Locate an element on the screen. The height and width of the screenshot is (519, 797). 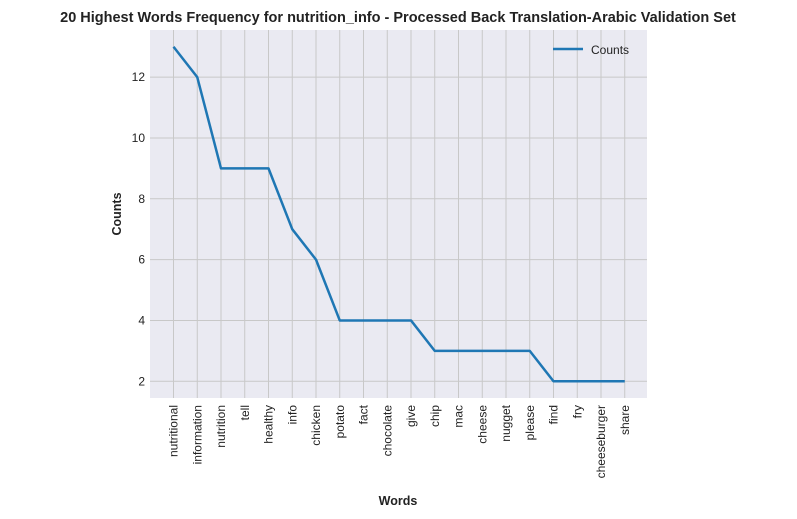
x-tick-label: cheese is located at coordinates (482, 424).